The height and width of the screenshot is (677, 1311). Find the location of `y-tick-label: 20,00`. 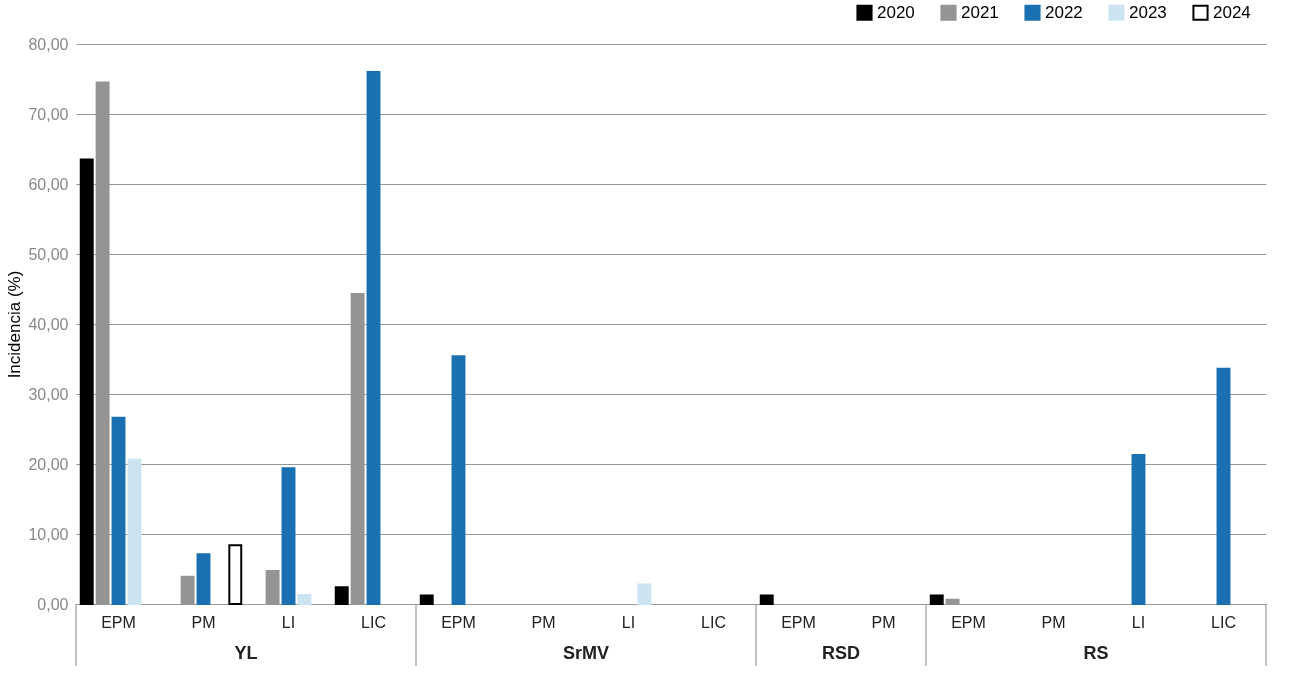

y-tick-label: 20,00 is located at coordinates (48, 464).